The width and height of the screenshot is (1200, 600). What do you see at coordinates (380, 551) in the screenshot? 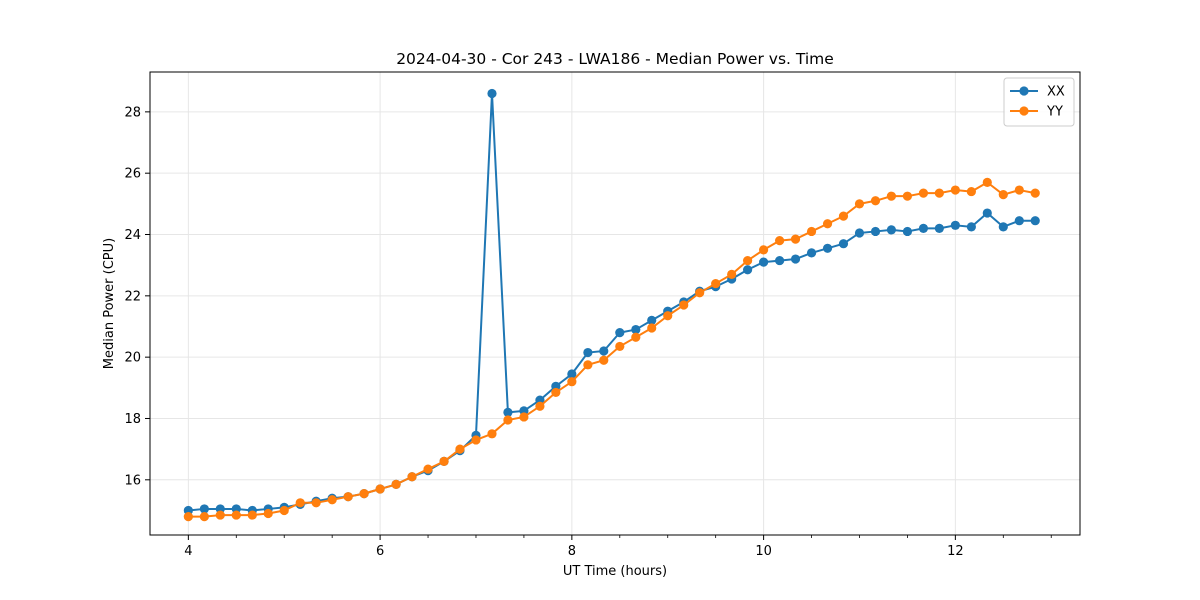
I see `x-tick-label: 6` at bounding box center [380, 551].